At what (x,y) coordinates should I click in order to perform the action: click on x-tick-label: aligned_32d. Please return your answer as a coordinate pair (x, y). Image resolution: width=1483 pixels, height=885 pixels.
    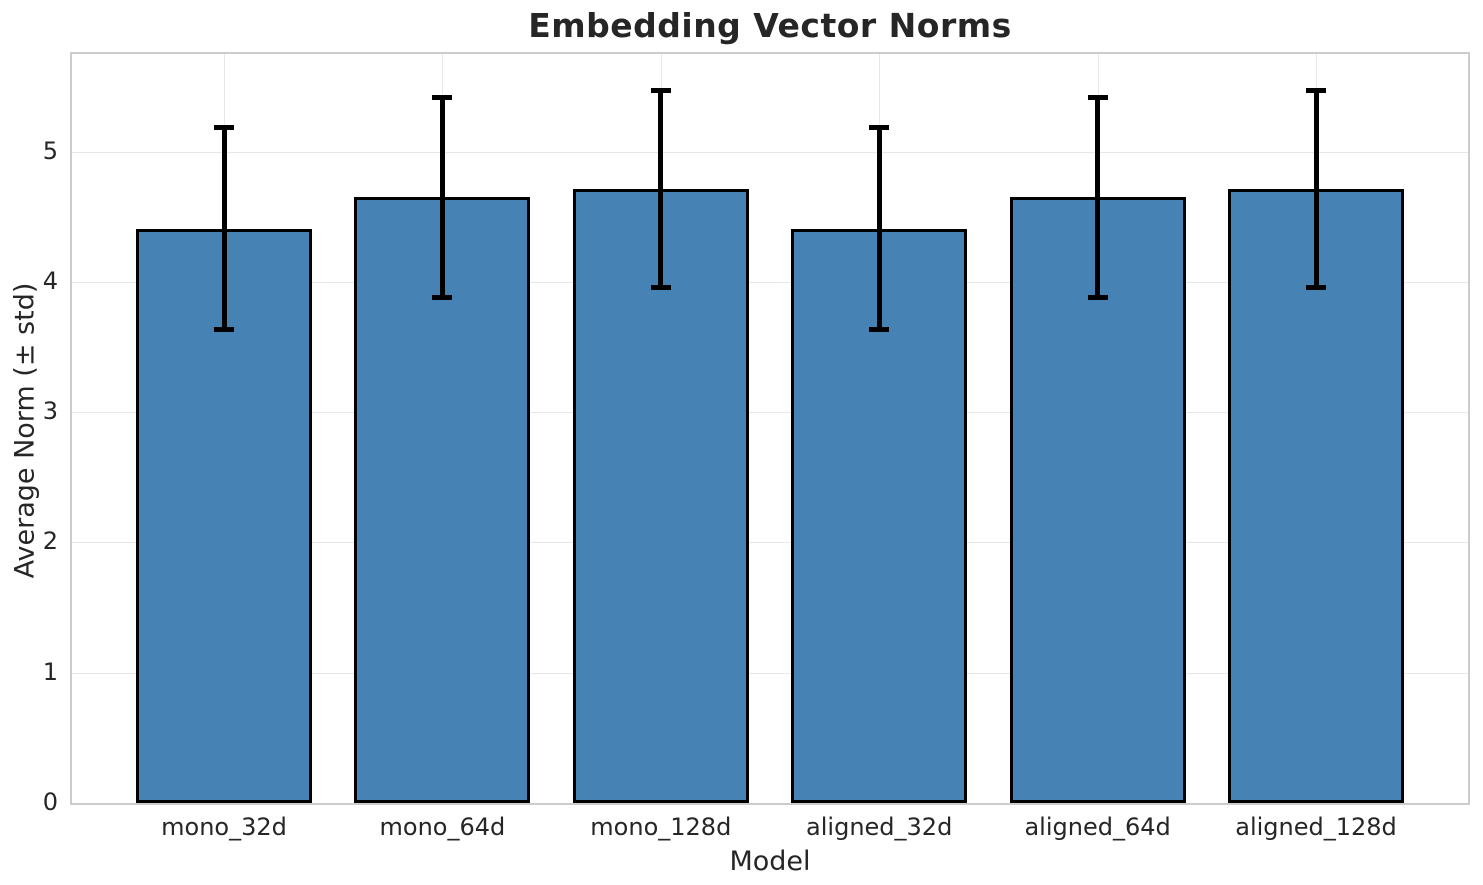
    Looking at the image, I should click on (879, 827).